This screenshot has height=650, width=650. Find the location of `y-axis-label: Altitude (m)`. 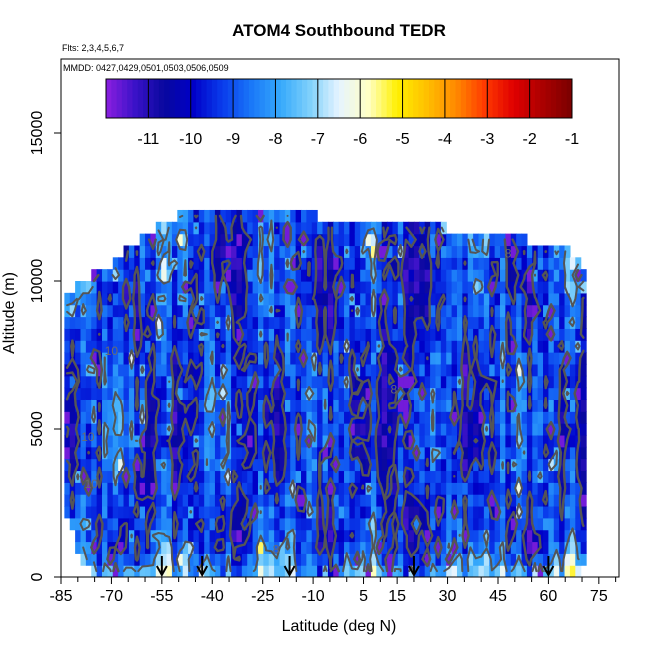

y-axis-label: Altitude (m) is located at coordinates (9, 313).